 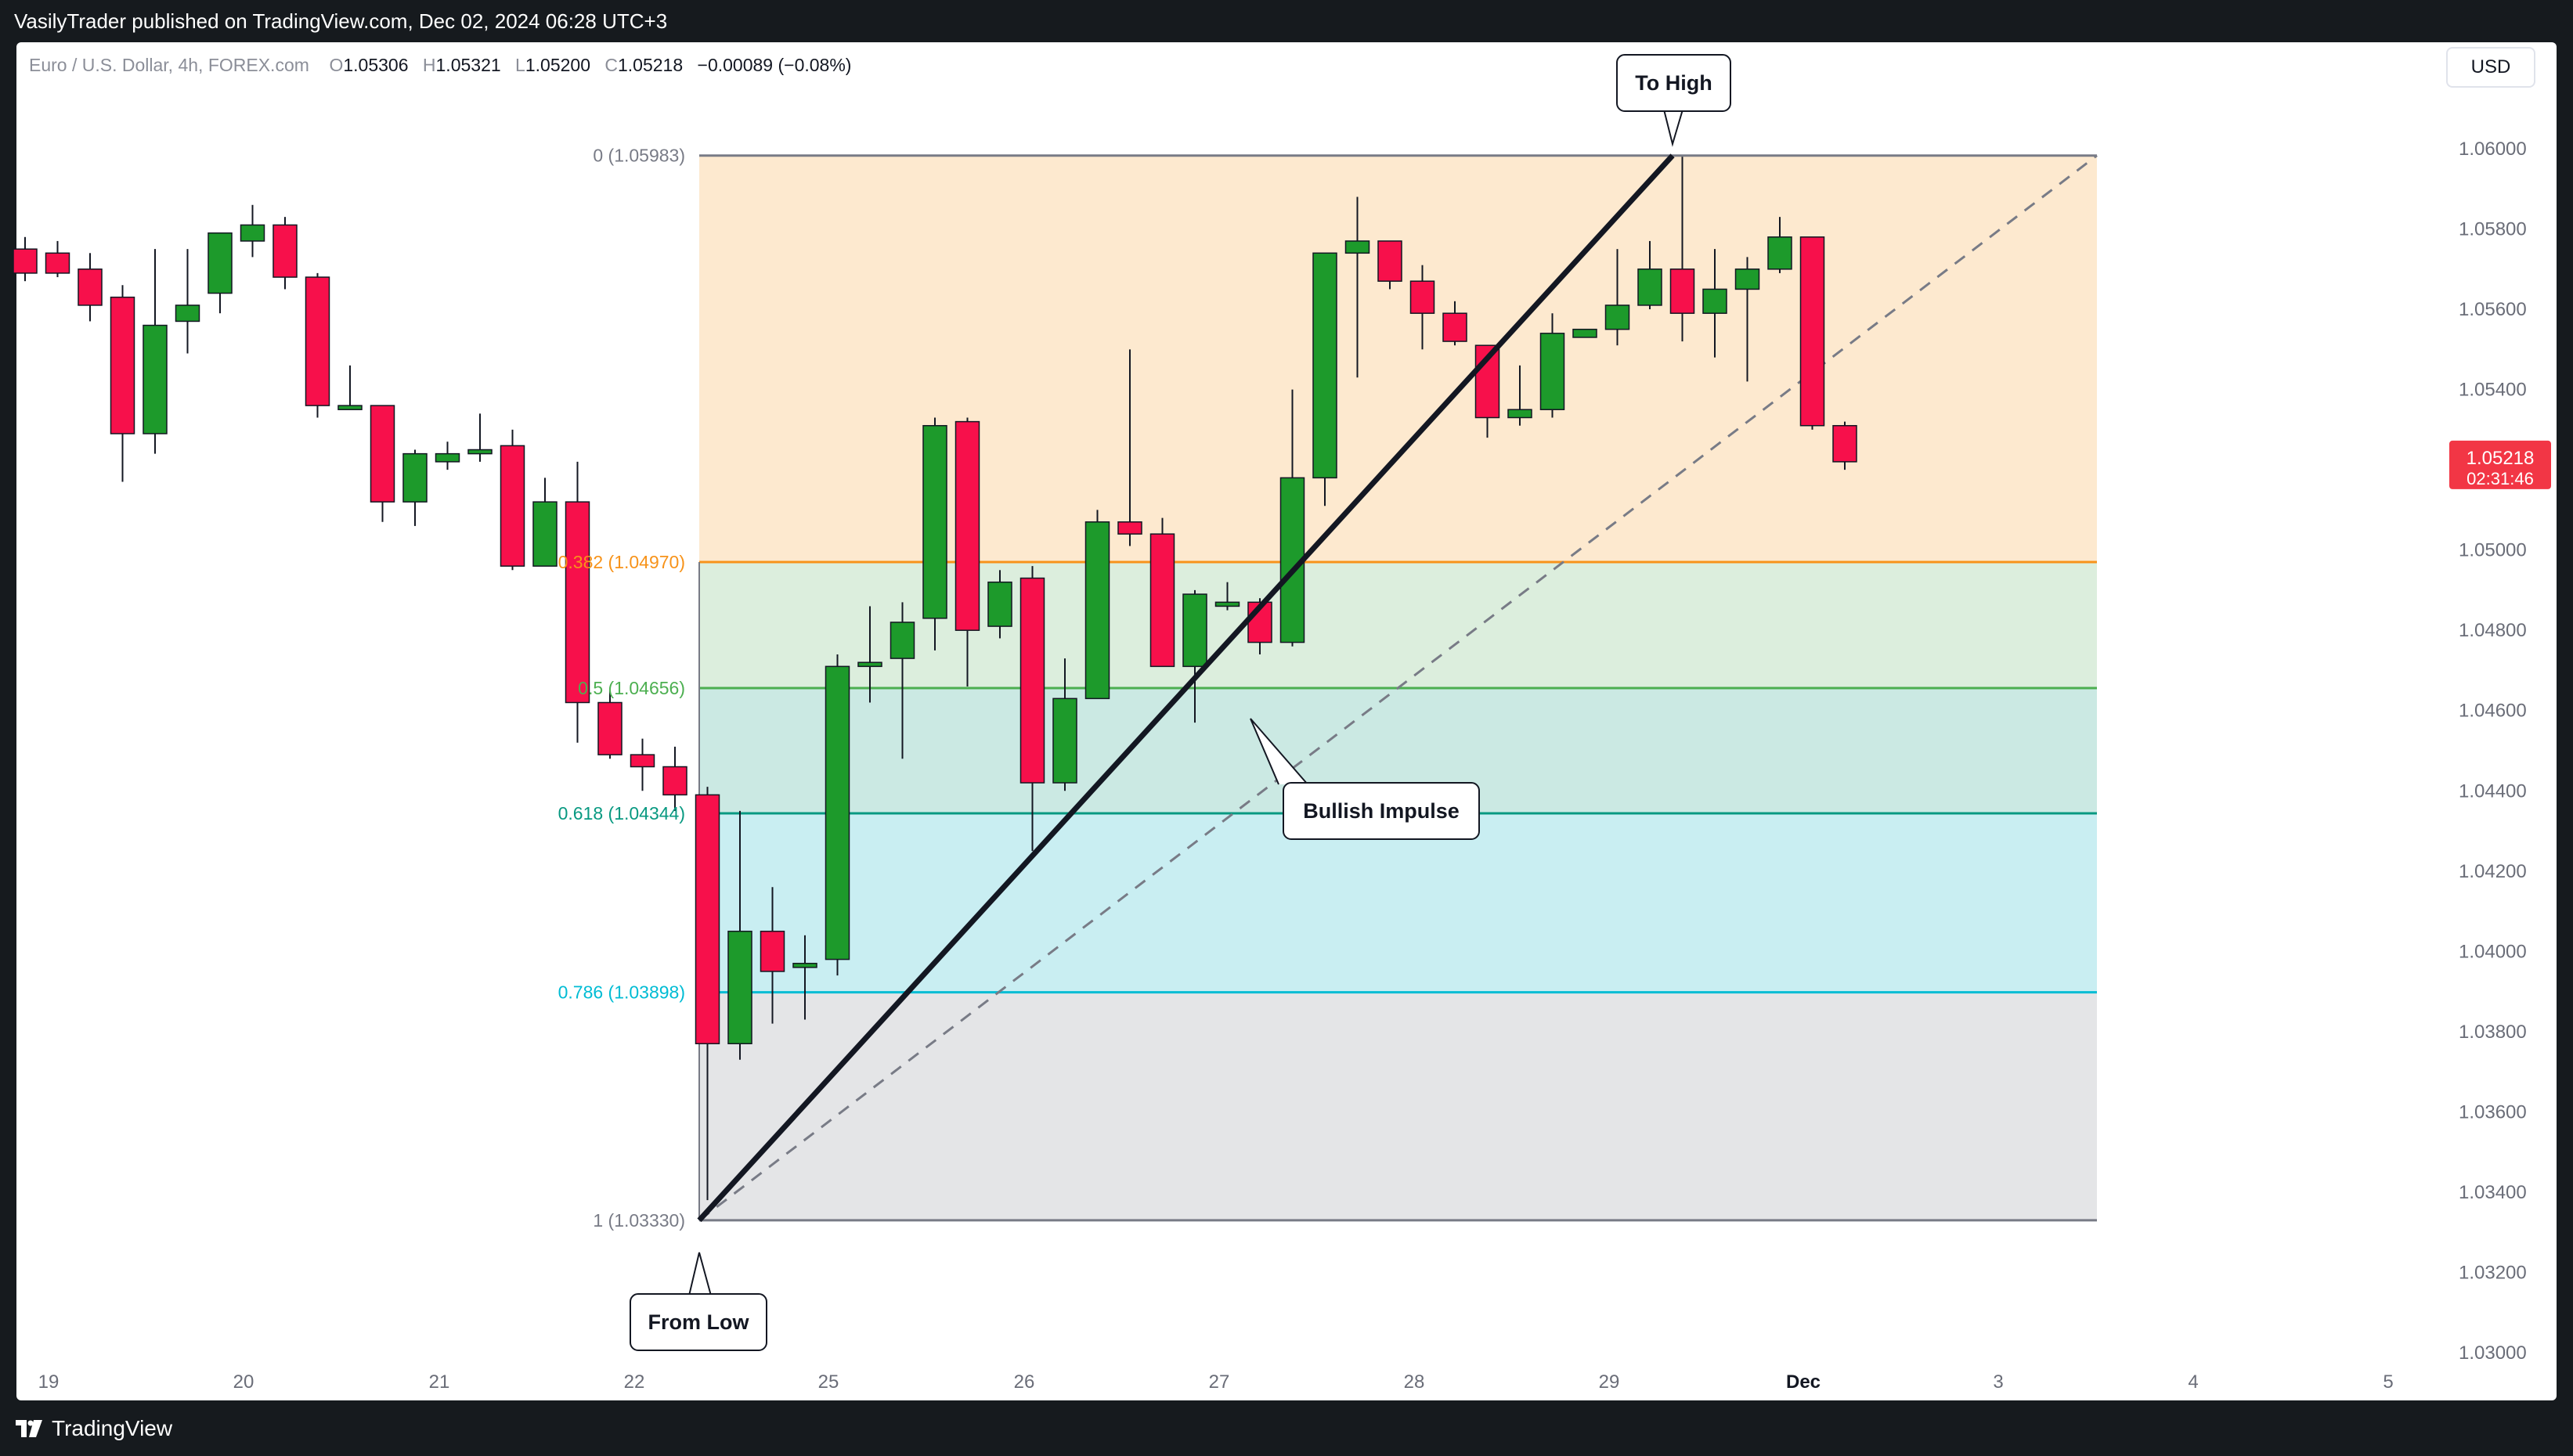 What do you see at coordinates (2493, 951) in the screenshot?
I see `y-tick-label: 1.04000` at bounding box center [2493, 951].